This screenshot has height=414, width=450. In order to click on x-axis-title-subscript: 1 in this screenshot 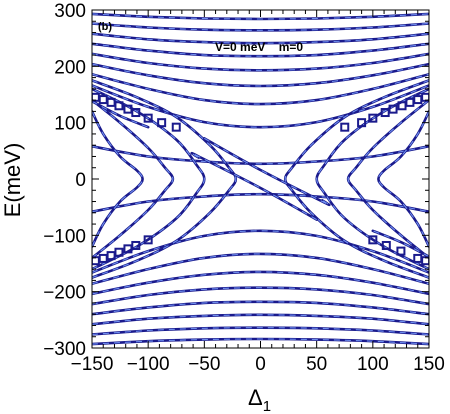, I will do `click(267, 406)`.